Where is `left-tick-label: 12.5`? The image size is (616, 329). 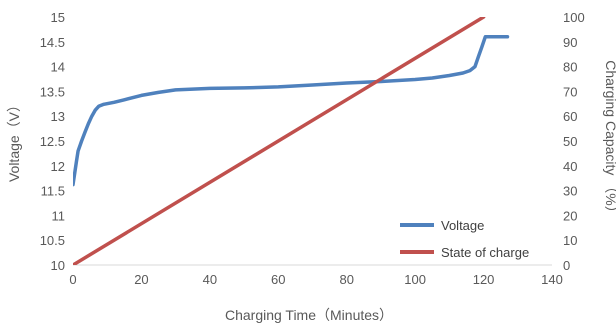
left-tick-label: 12.5 is located at coordinates (52, 141).